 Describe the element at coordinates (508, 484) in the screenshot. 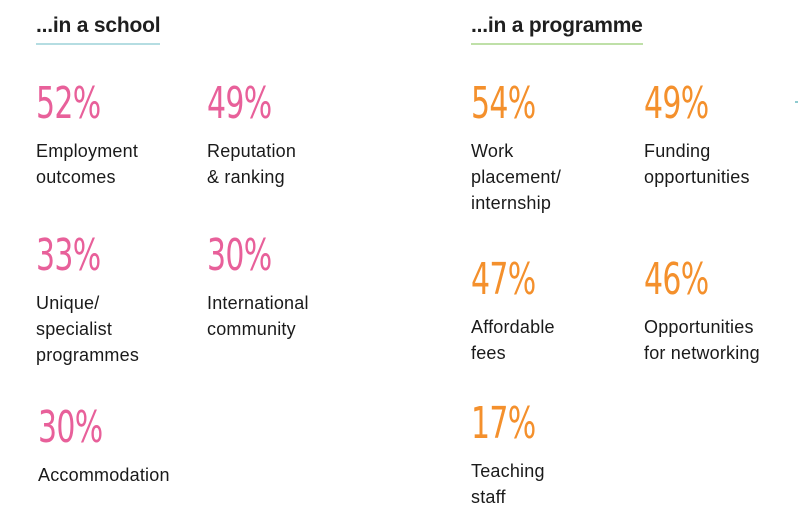

I see `stat-label: Teaching staff` at that location.